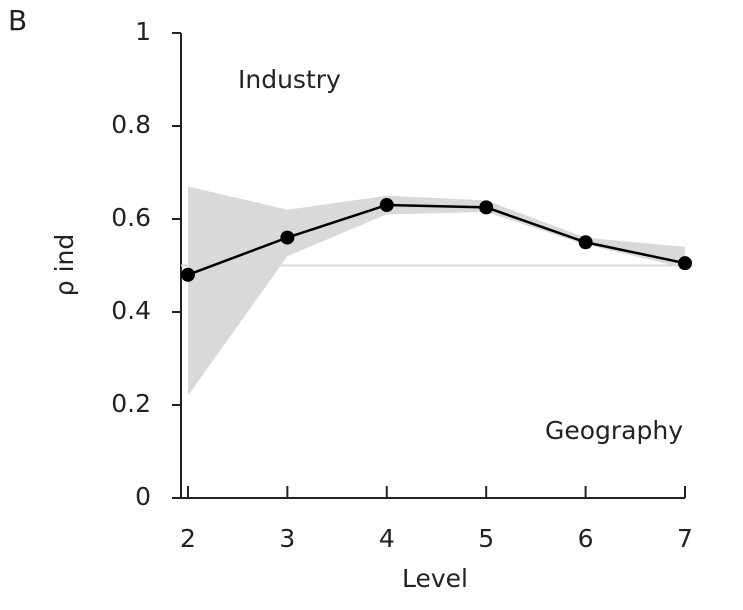 This screenshot has height=610, width=743. Describe the element at coordinates (614, 430) in the screenshot. I see `annotation: Geography` at that location.